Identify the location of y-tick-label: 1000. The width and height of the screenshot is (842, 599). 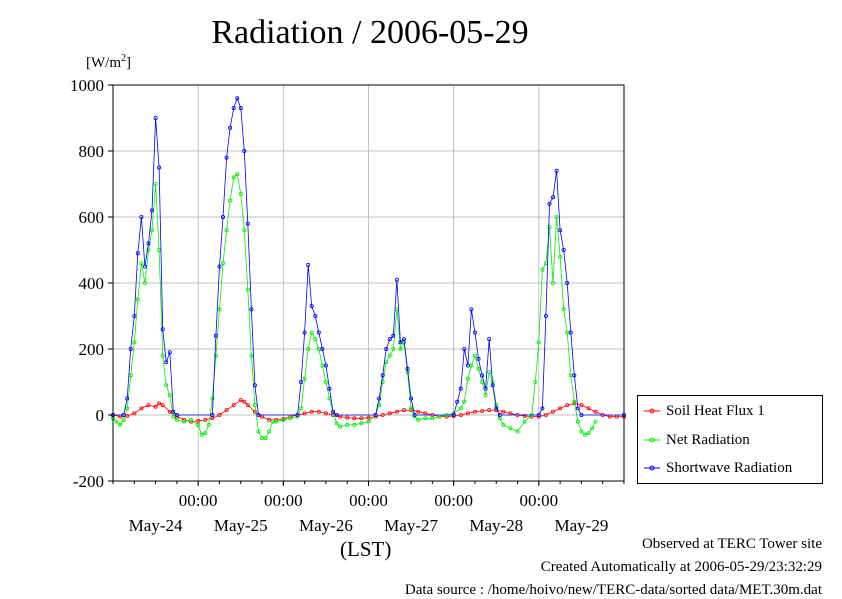
(87, 85).